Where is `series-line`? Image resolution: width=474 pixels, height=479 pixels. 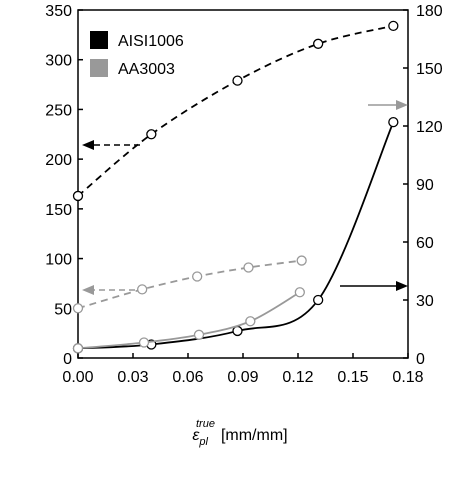 series-line is located at coordinates (189, 284).